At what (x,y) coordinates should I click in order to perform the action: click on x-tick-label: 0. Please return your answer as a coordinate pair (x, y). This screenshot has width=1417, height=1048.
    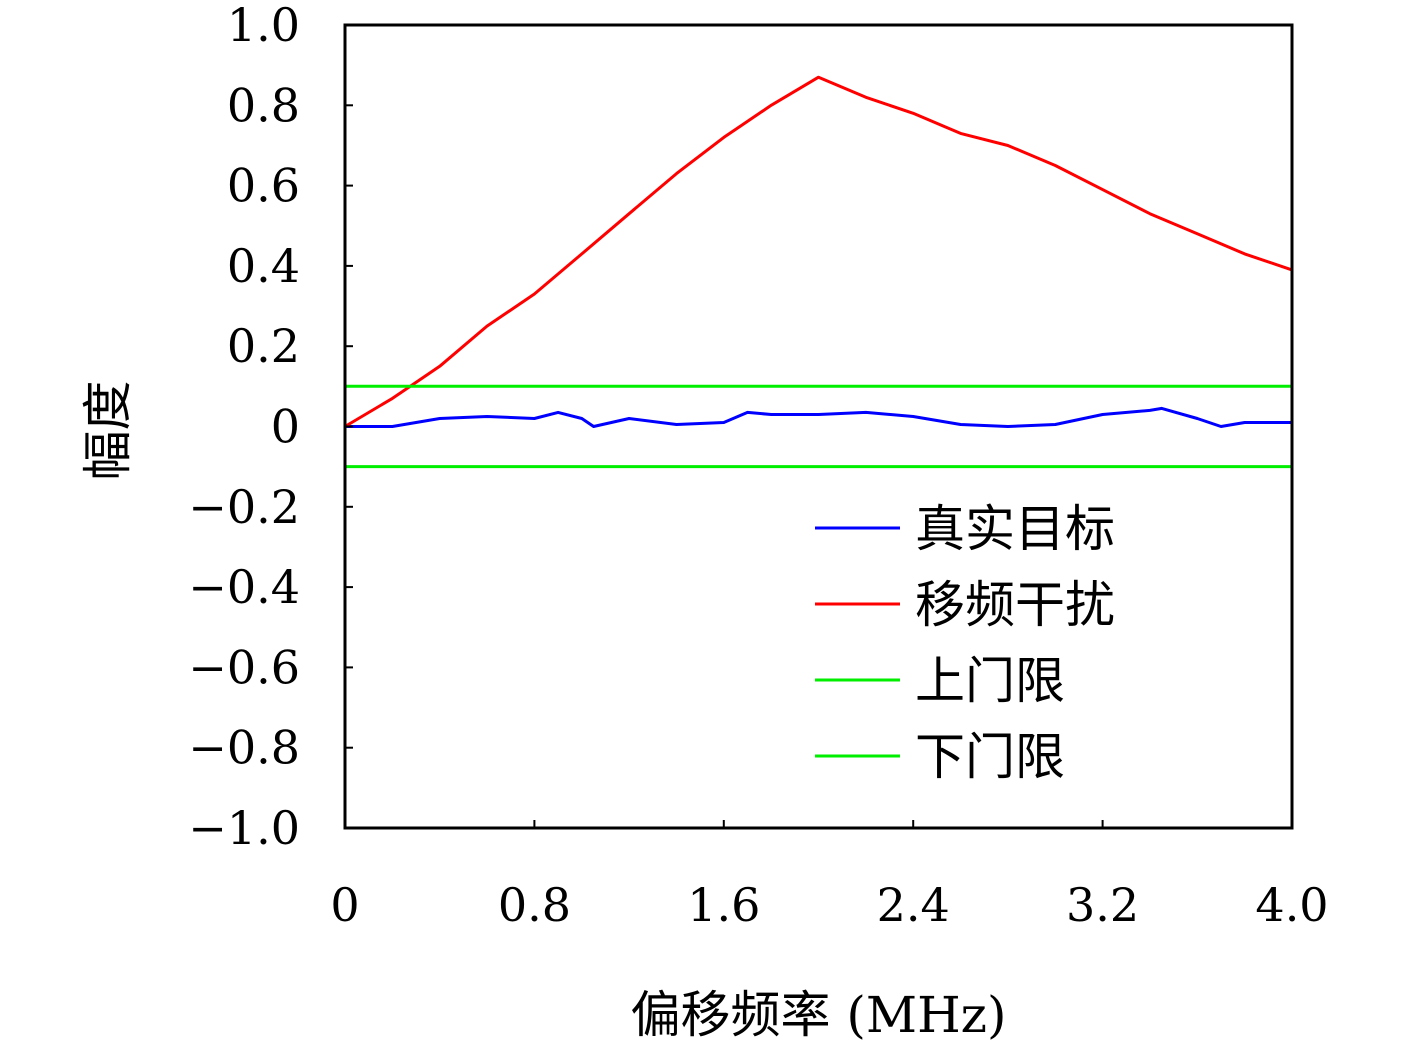
    Looking at the image, I should click on (344, 905).